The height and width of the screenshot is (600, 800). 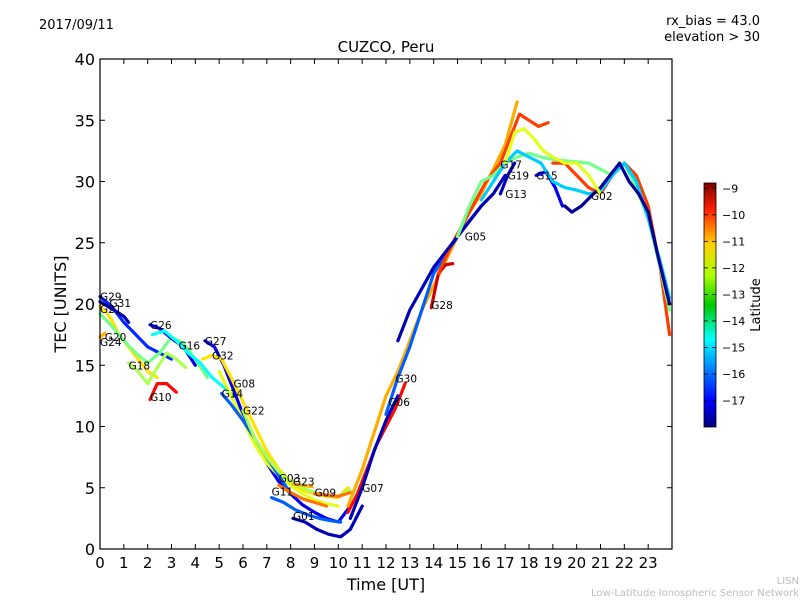 I want to click on colorbar-tick-label: −17, so click(x=733, y=400).